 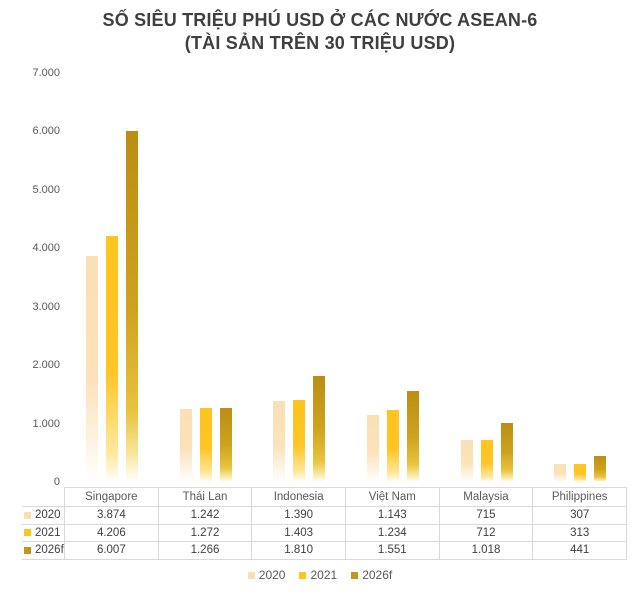 What do you see at coordinates (486, 461) in the screenshot?
I see `bar-2021-malaysia` at bounding box center [486, 461].